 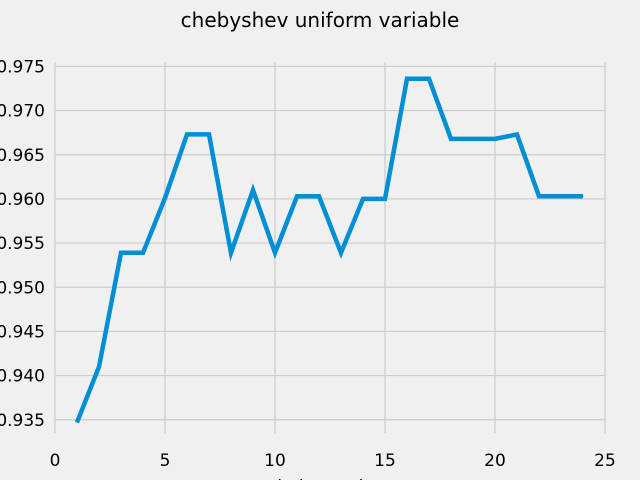 What do you see at coordinates (385, 461) in the screenshot?
I see `x-tick-label: 15` at bounding box center [385, 461].